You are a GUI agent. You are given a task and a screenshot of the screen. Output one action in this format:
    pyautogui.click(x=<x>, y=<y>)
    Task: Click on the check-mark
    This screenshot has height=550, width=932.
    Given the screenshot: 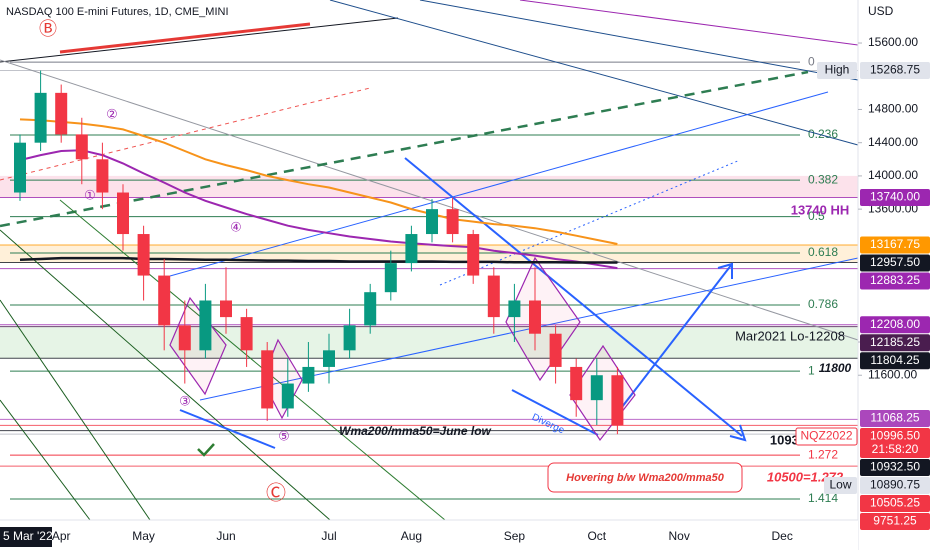 What is the action you would take?
    pyautogui.click(x=206, y=450)
    